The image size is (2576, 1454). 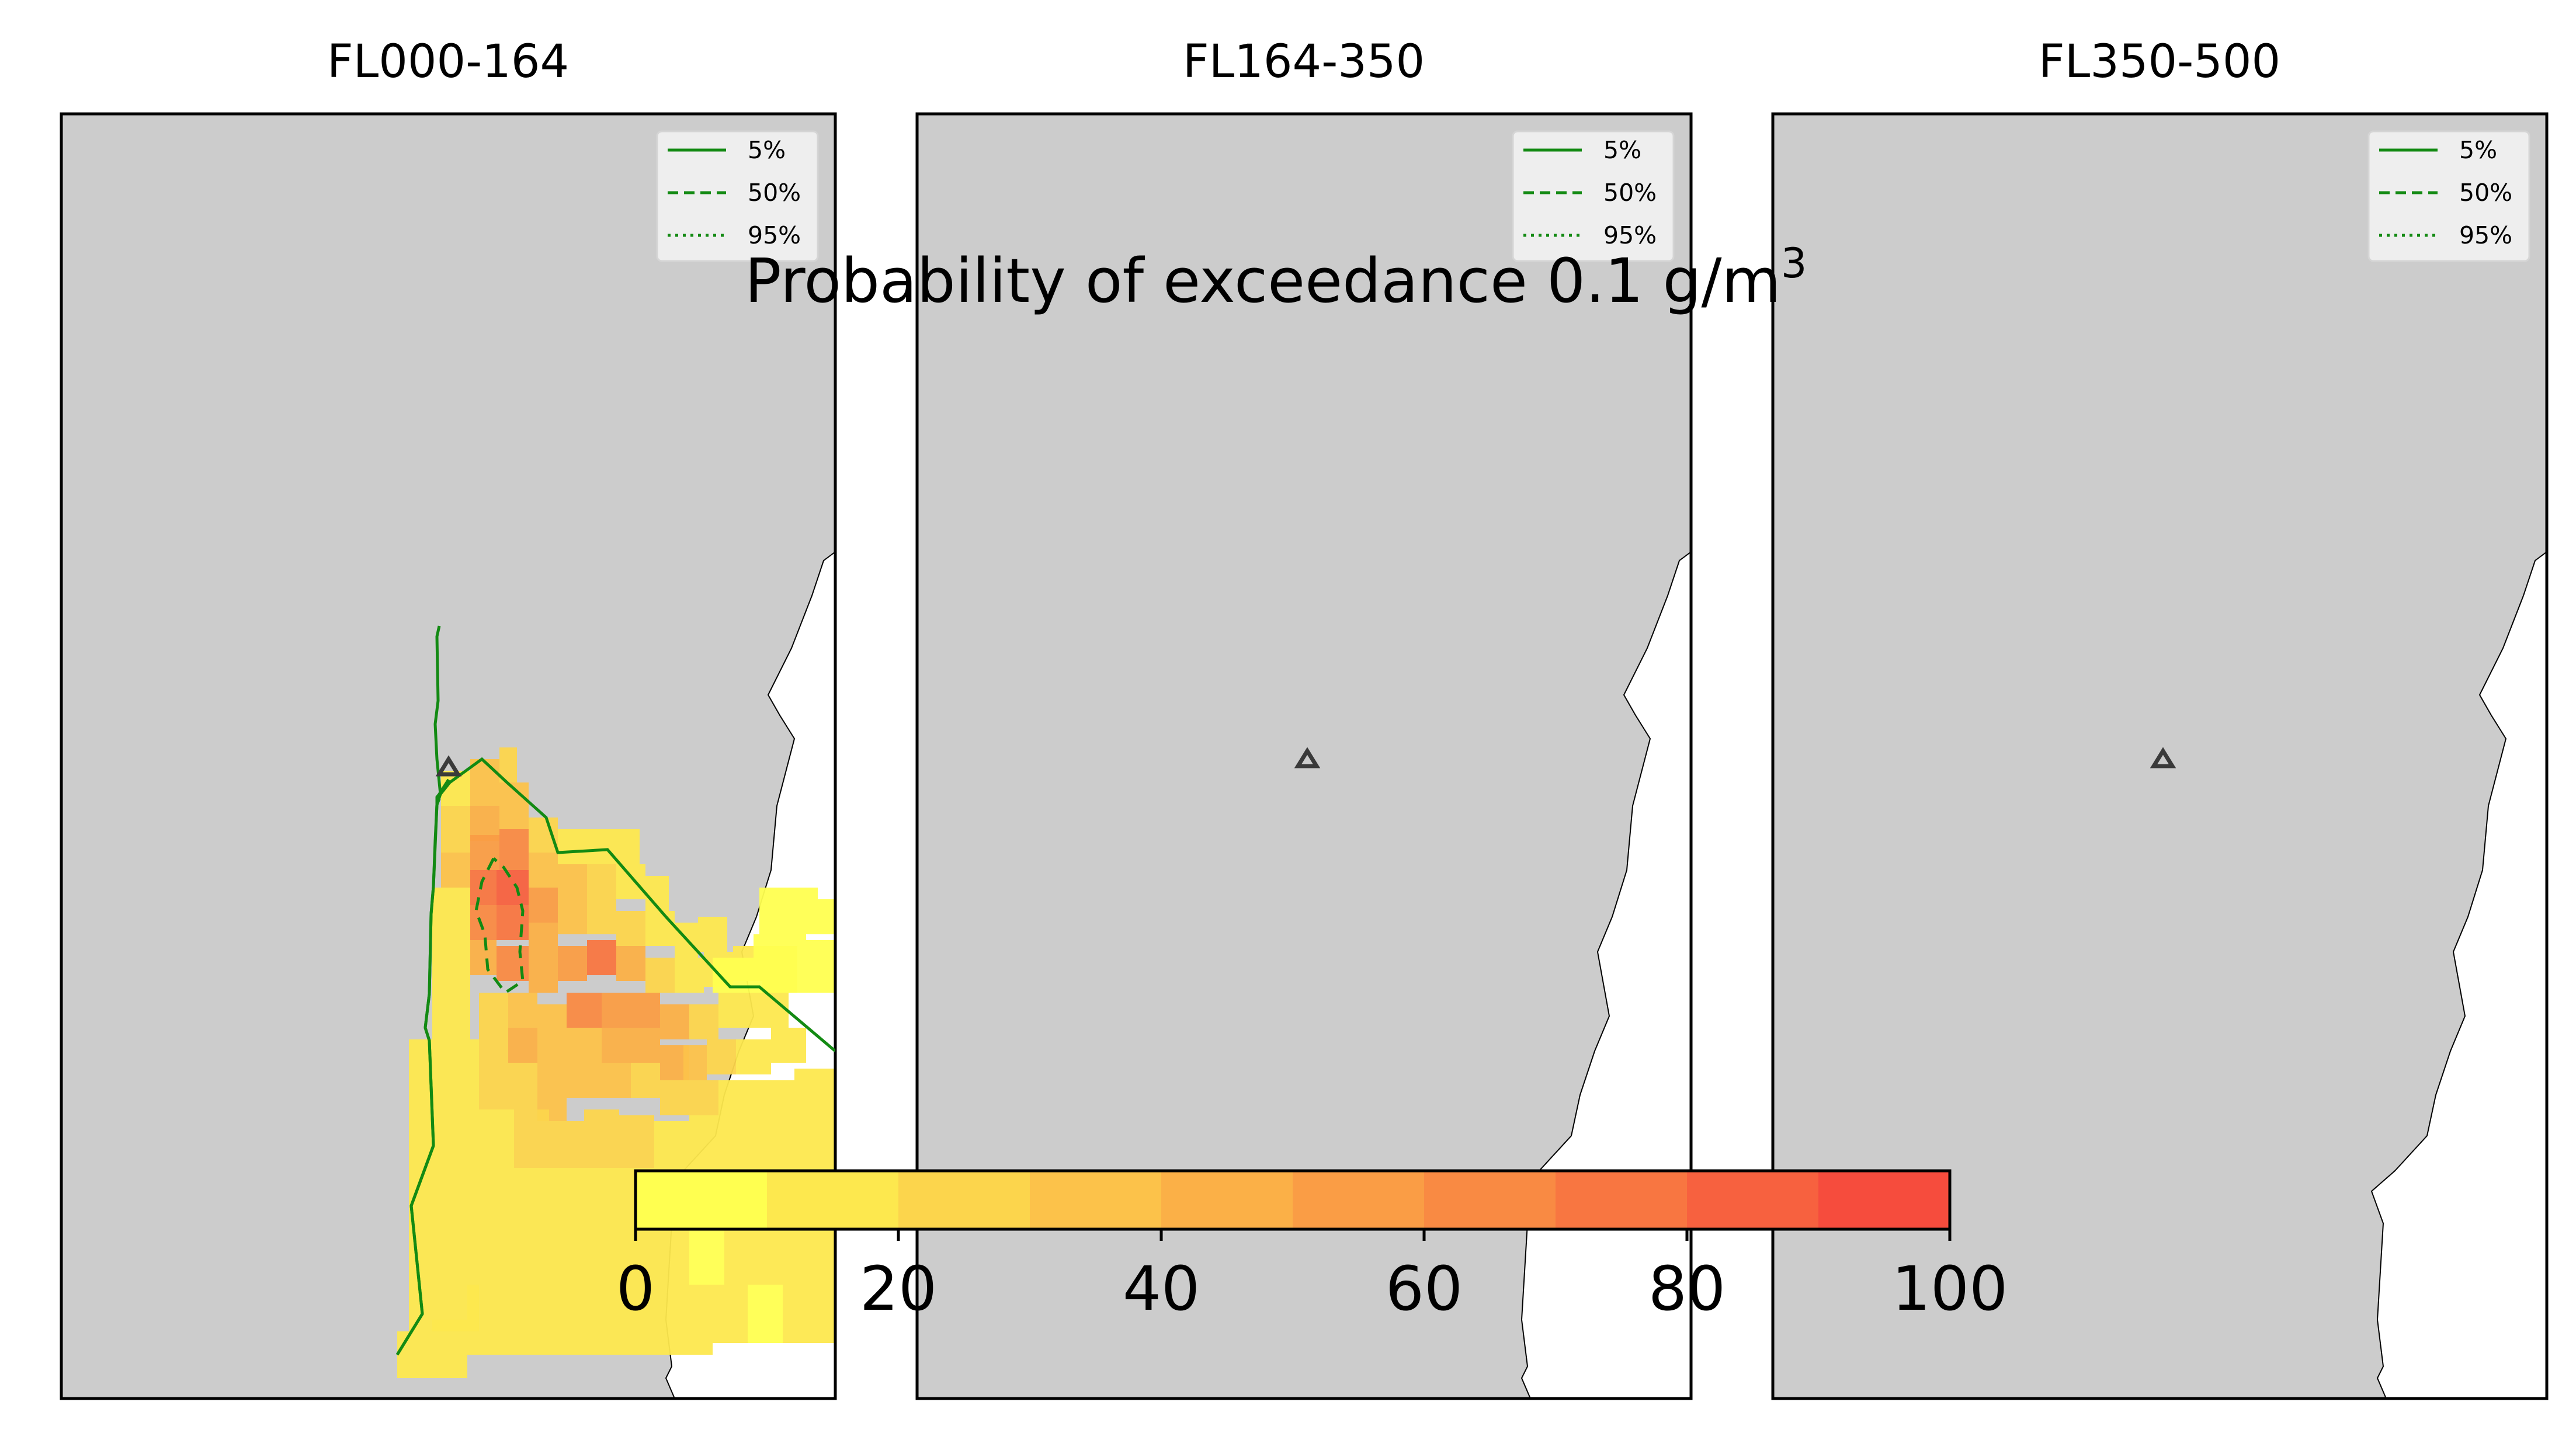 What do you see at coordinates (1424, 1288) in the screenshot?
I see `colorbar-tick-label: 60` at bounding box center [1424, 1288].